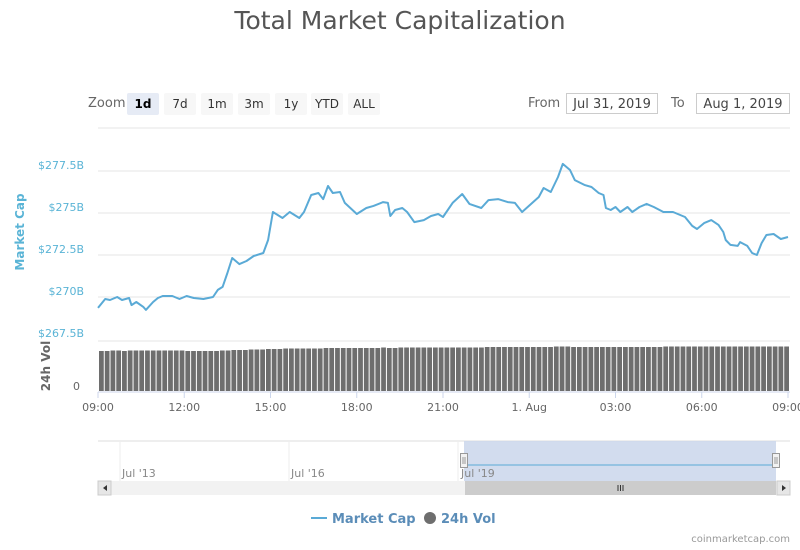 This screenshot has width=800, height=550. Describe the element at coordinates (254, 104) in the screenshot. I see `zoom-3m-button: 3m` at that location.